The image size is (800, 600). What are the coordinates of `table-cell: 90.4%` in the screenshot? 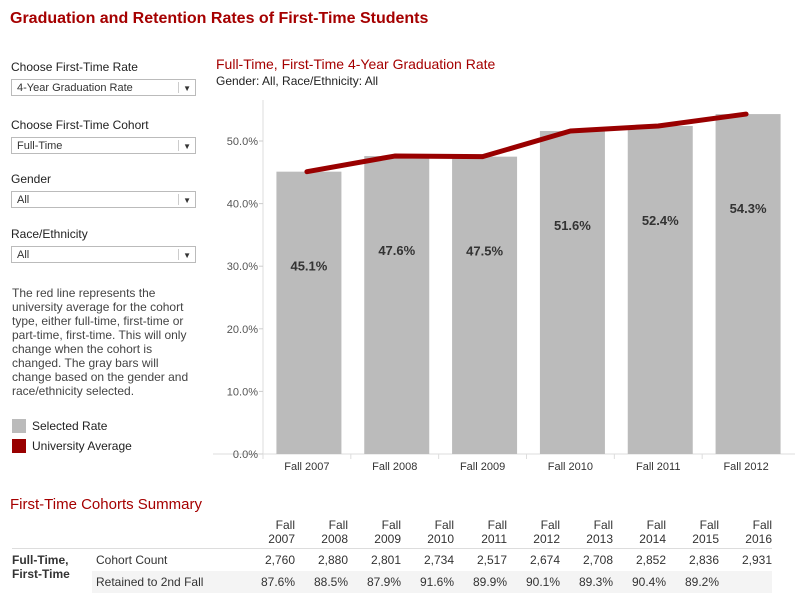 It's located at (648, 582).